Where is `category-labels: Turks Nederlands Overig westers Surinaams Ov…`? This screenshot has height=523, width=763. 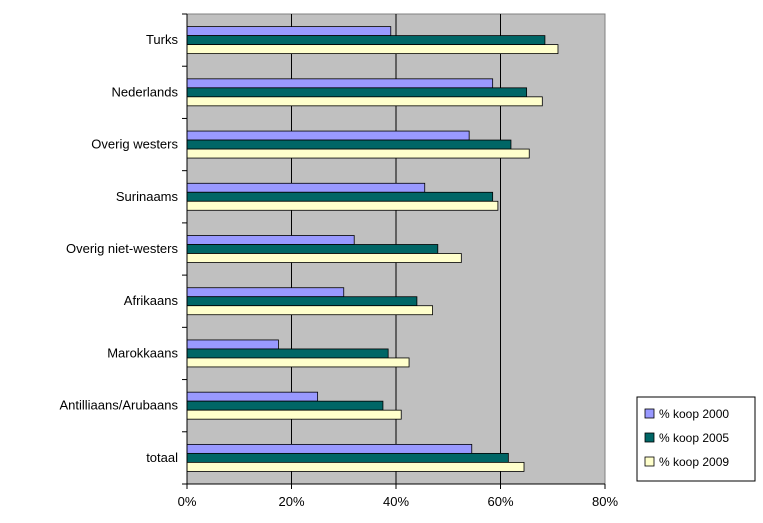
category-labels: Turks Nederlands Overig westers Surinaams Ov… is located at coordinates (118, 248).